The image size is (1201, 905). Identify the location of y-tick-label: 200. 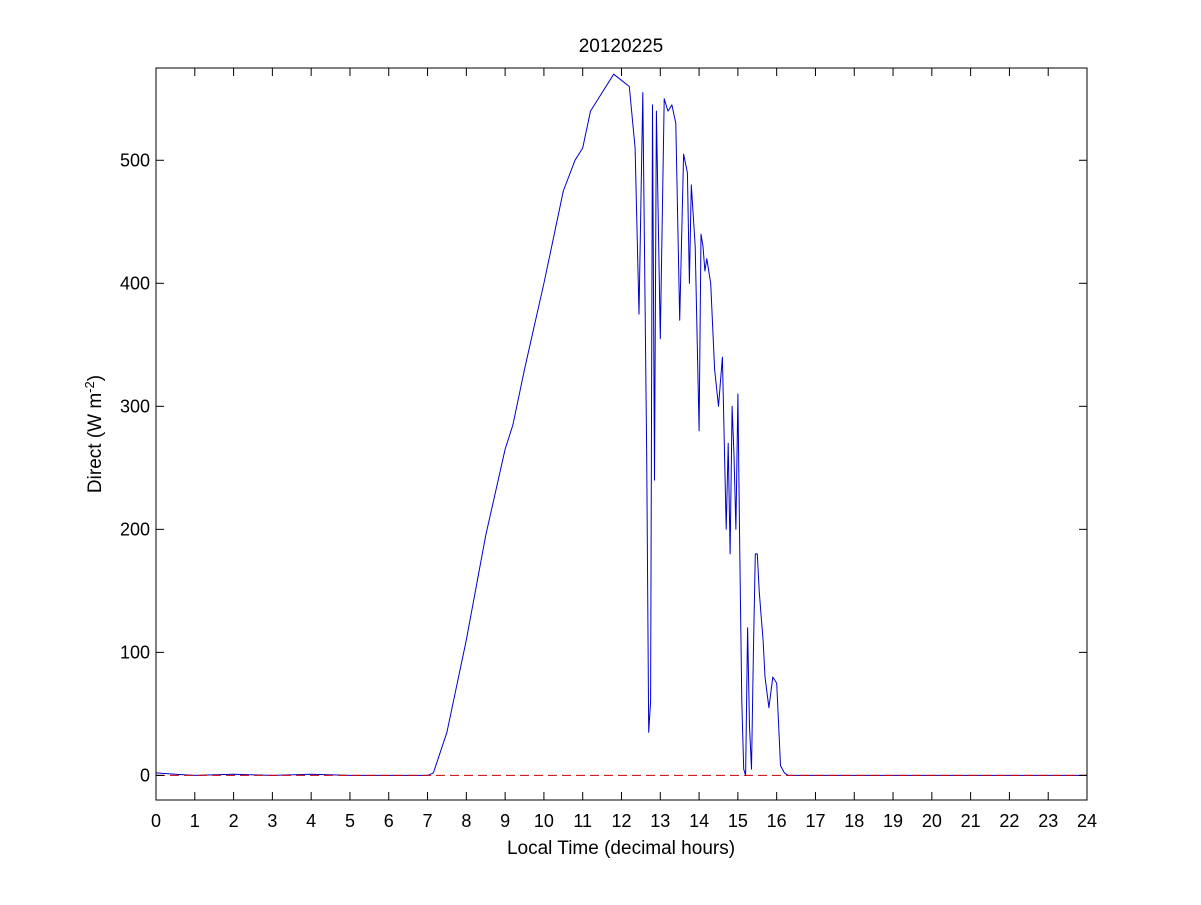
(135, 529).